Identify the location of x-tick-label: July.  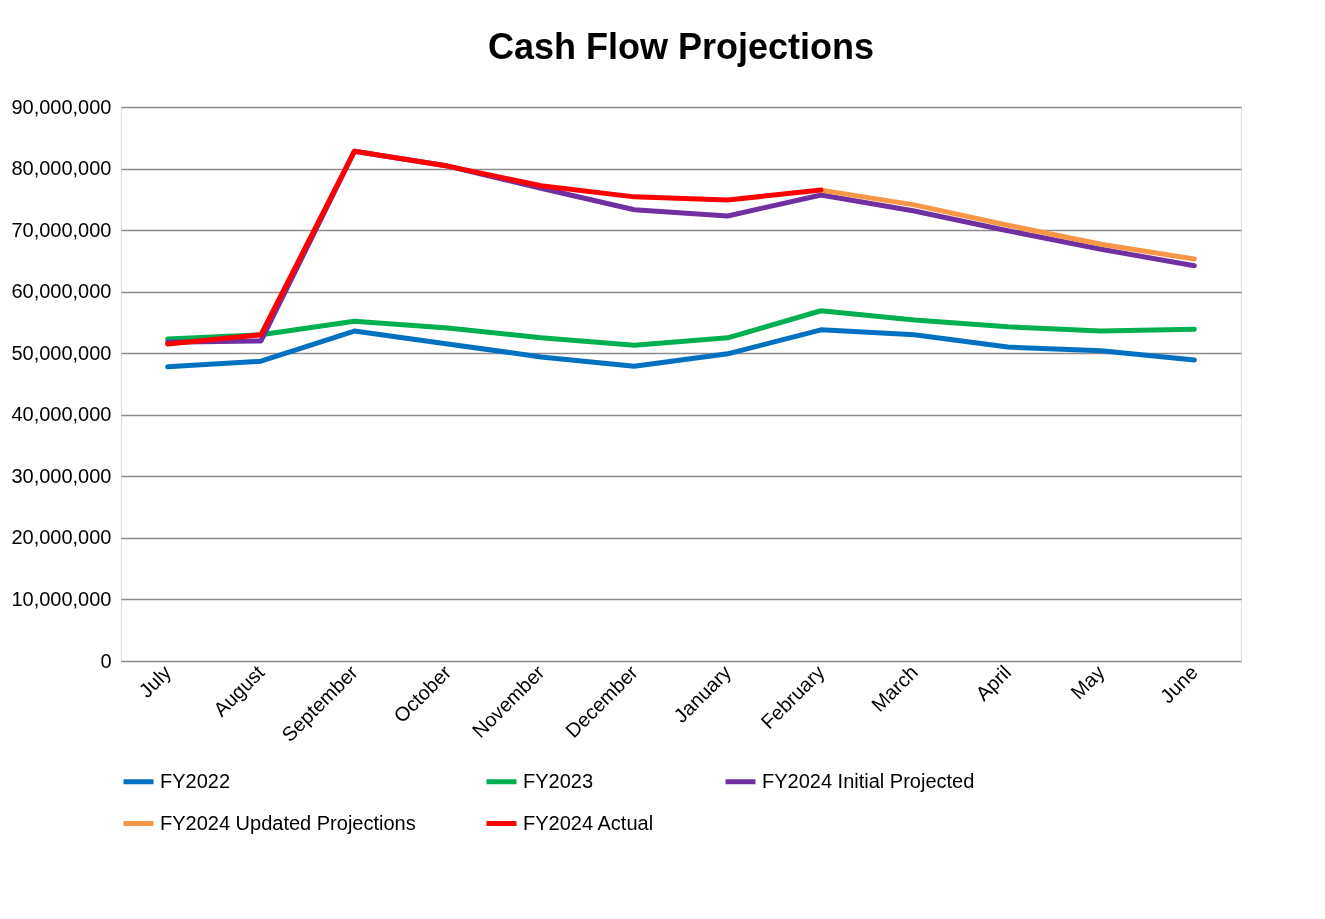
(155, 681).